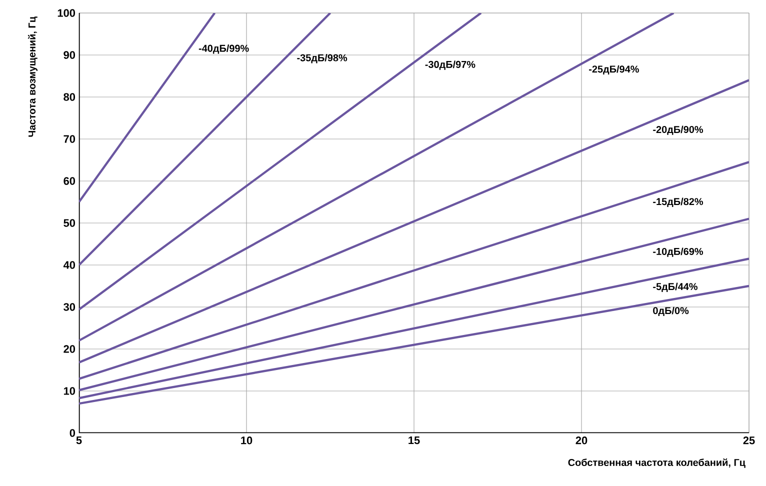 The height and width of the screenshot is (486, 766). Describe the element at coordinates (70, 139) in the screenshot. I see `y-tick-label: 70` at that location.